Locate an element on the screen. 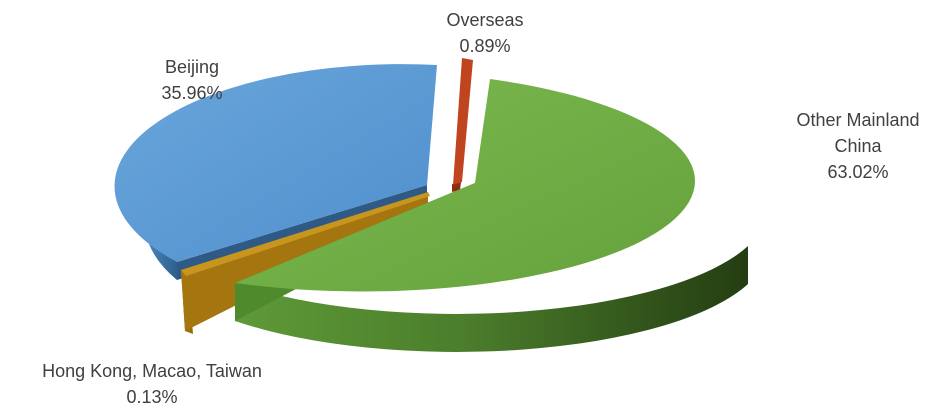 This screenshot has width=939, height=409. slice-overseas is located at coordinates (462, 125).